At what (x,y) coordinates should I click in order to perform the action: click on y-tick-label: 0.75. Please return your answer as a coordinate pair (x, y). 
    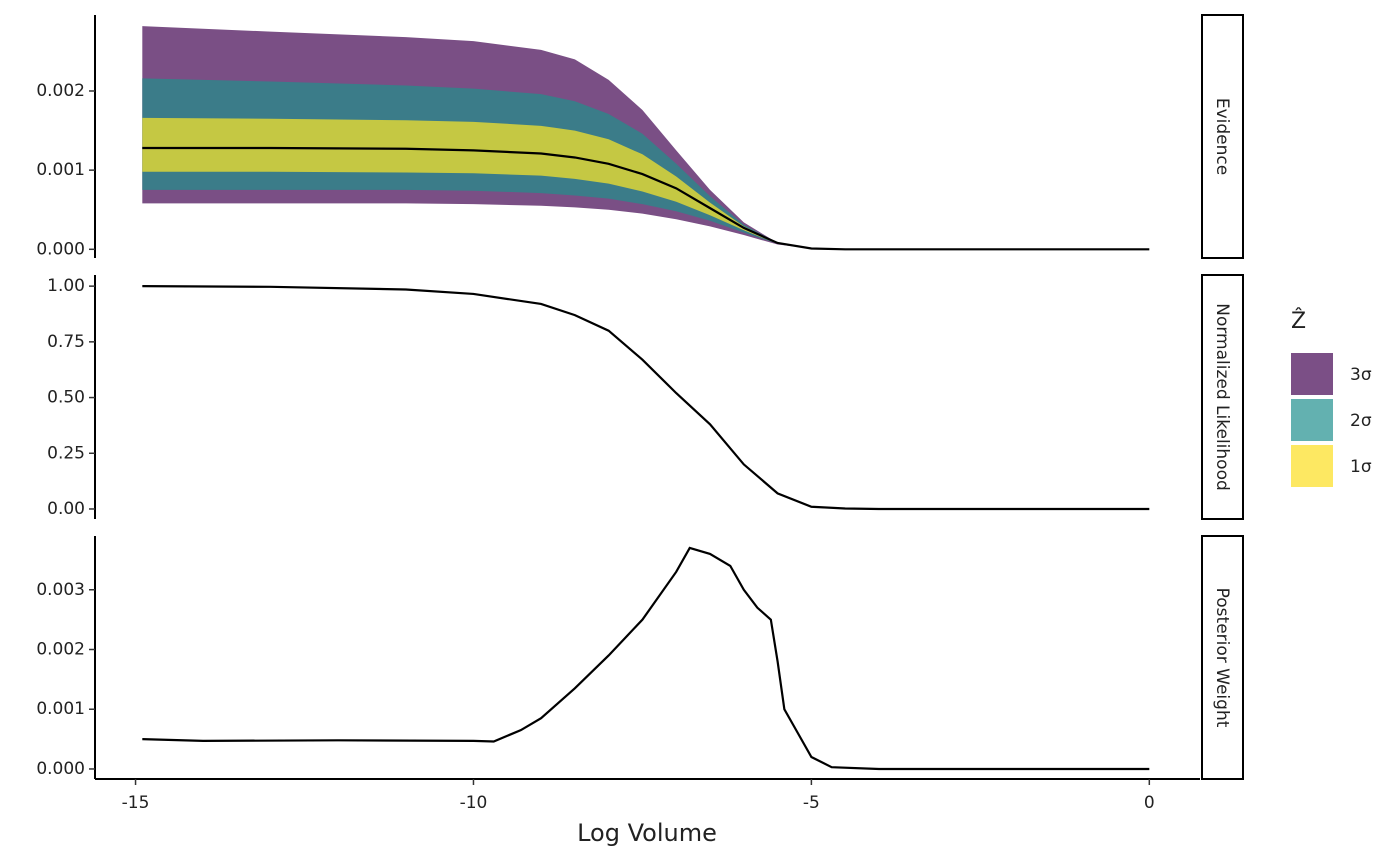
    Looking at the image, I should click on (66, 342).